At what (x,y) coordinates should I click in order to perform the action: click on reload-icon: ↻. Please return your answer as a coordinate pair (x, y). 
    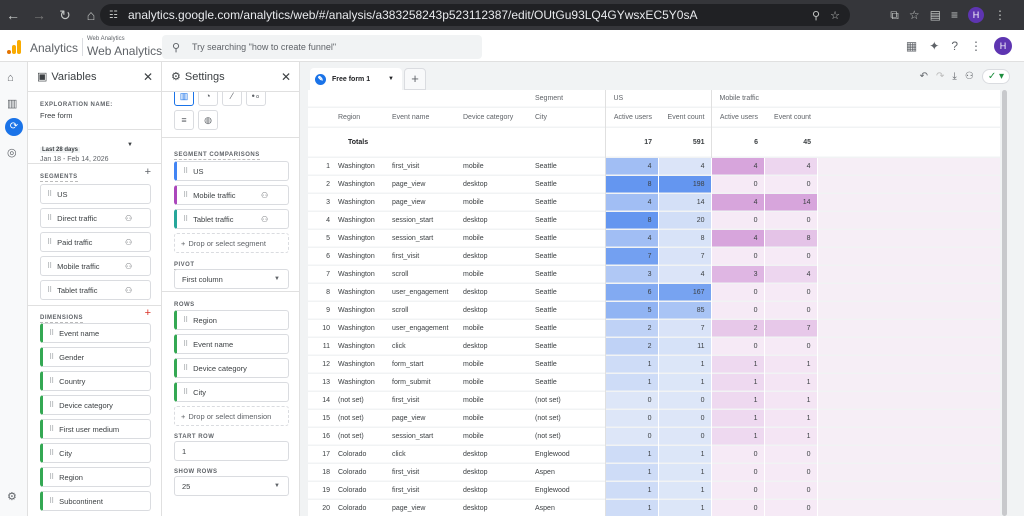
    Looking at the image, I should click on (65, 14).